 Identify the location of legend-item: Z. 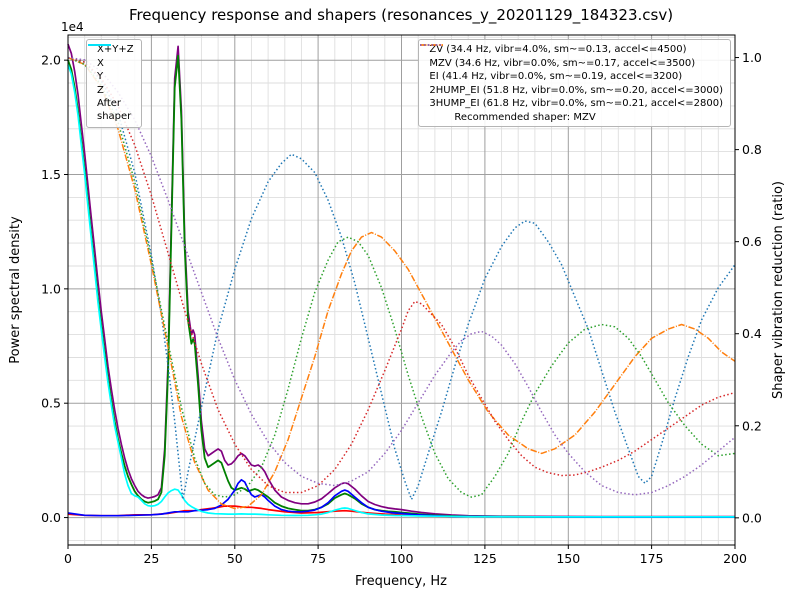
(111, 71).